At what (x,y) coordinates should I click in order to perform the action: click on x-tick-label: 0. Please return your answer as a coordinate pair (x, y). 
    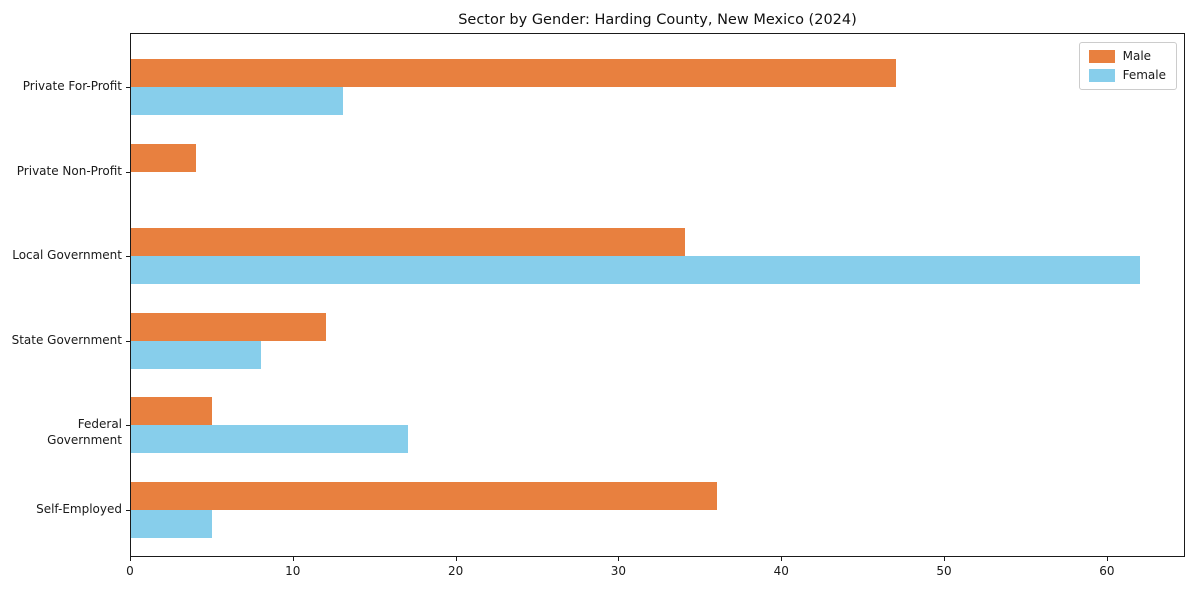
    Looking at the image, I should click on (130, 571).